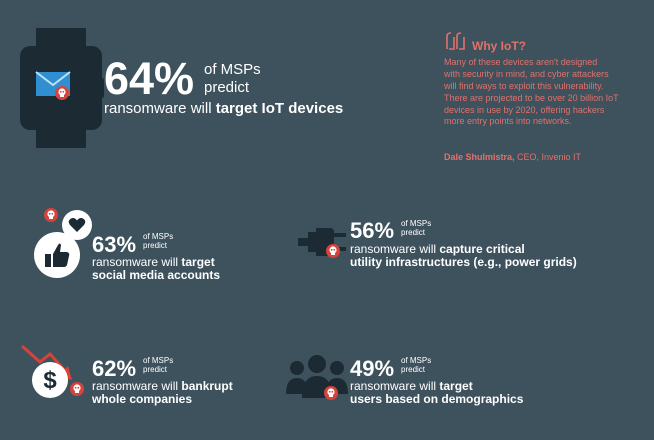 The image size is (654, 440). What do you see at coordinates (77, 225) in the screenshot?
I see `heart-bubble-icon` at bounding box center [77, 225].